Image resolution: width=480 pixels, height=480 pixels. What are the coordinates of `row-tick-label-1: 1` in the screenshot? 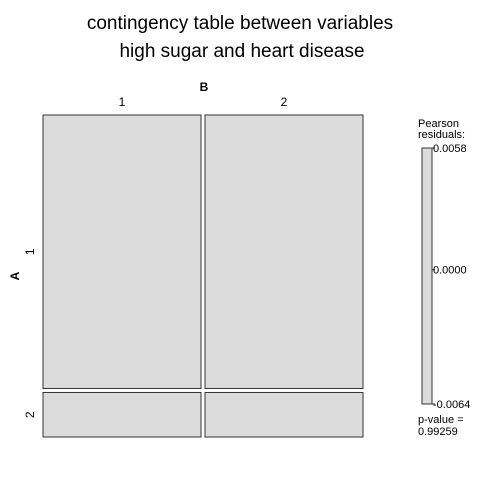 It's located at (30, 251).